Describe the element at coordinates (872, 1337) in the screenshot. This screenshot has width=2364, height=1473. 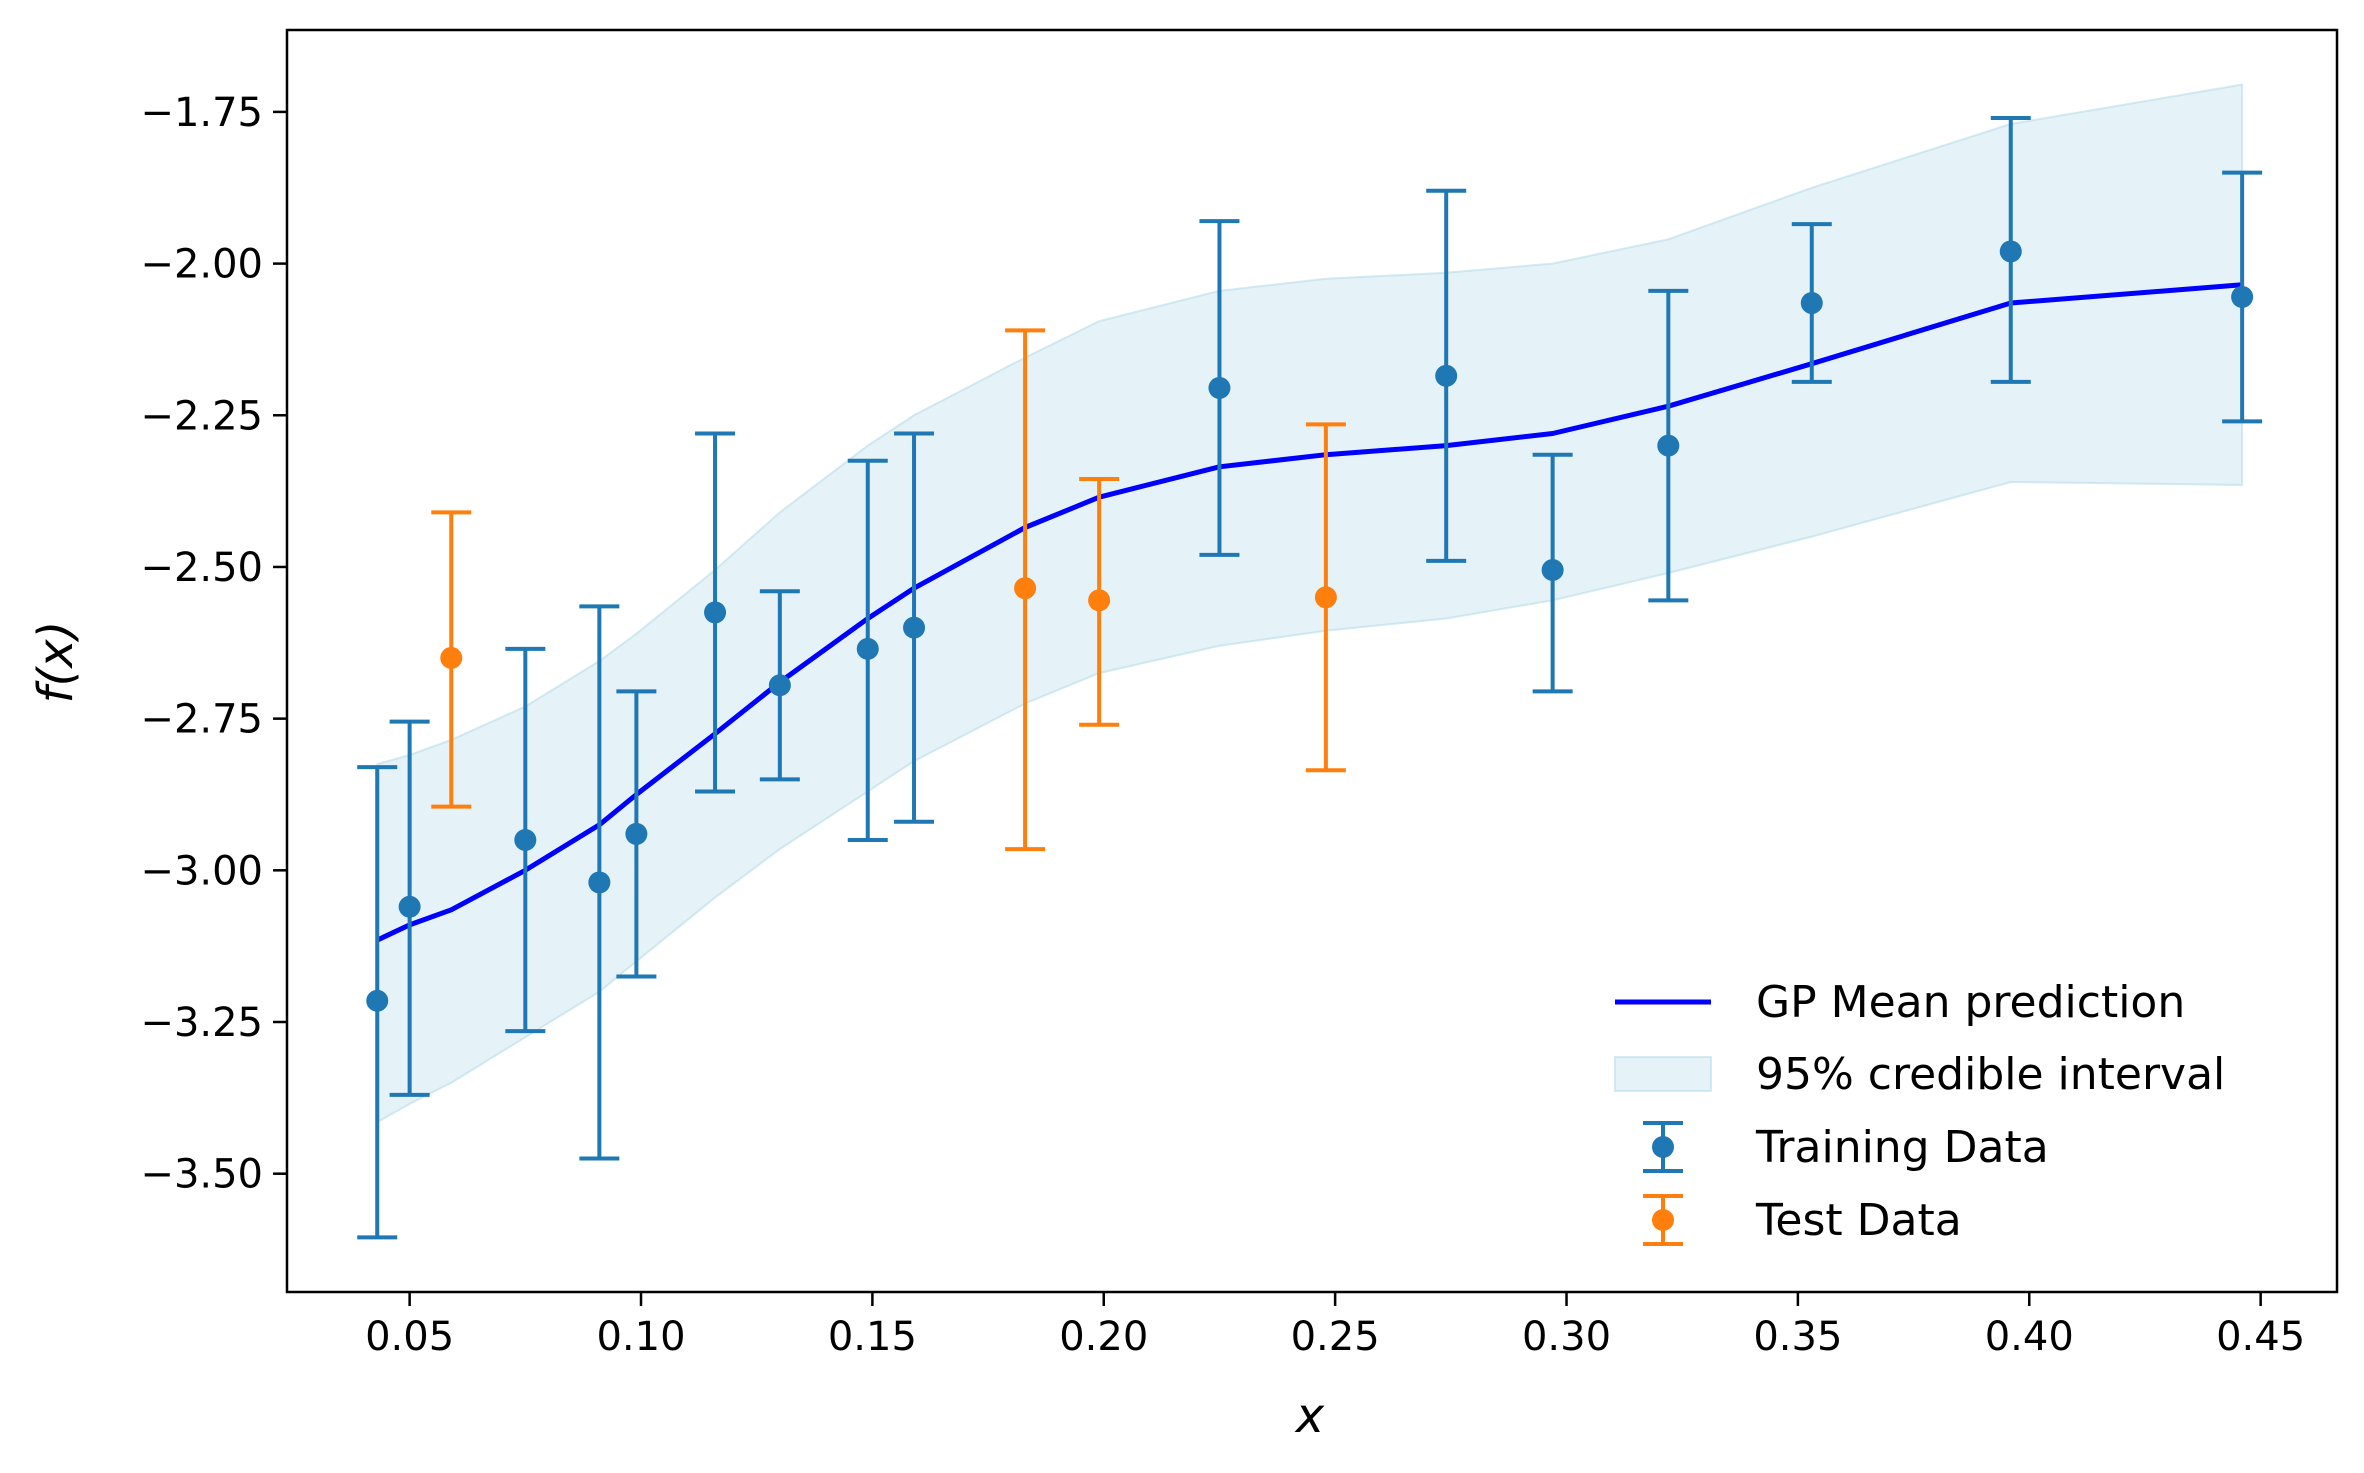
I see `x-tick-label: 0.15` at that location.